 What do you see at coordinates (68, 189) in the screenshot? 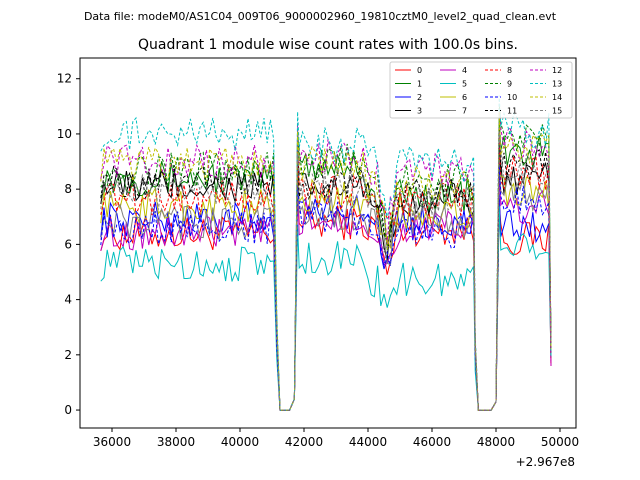
I see `y-tick-label: 8` at bounding box center [68, 189].